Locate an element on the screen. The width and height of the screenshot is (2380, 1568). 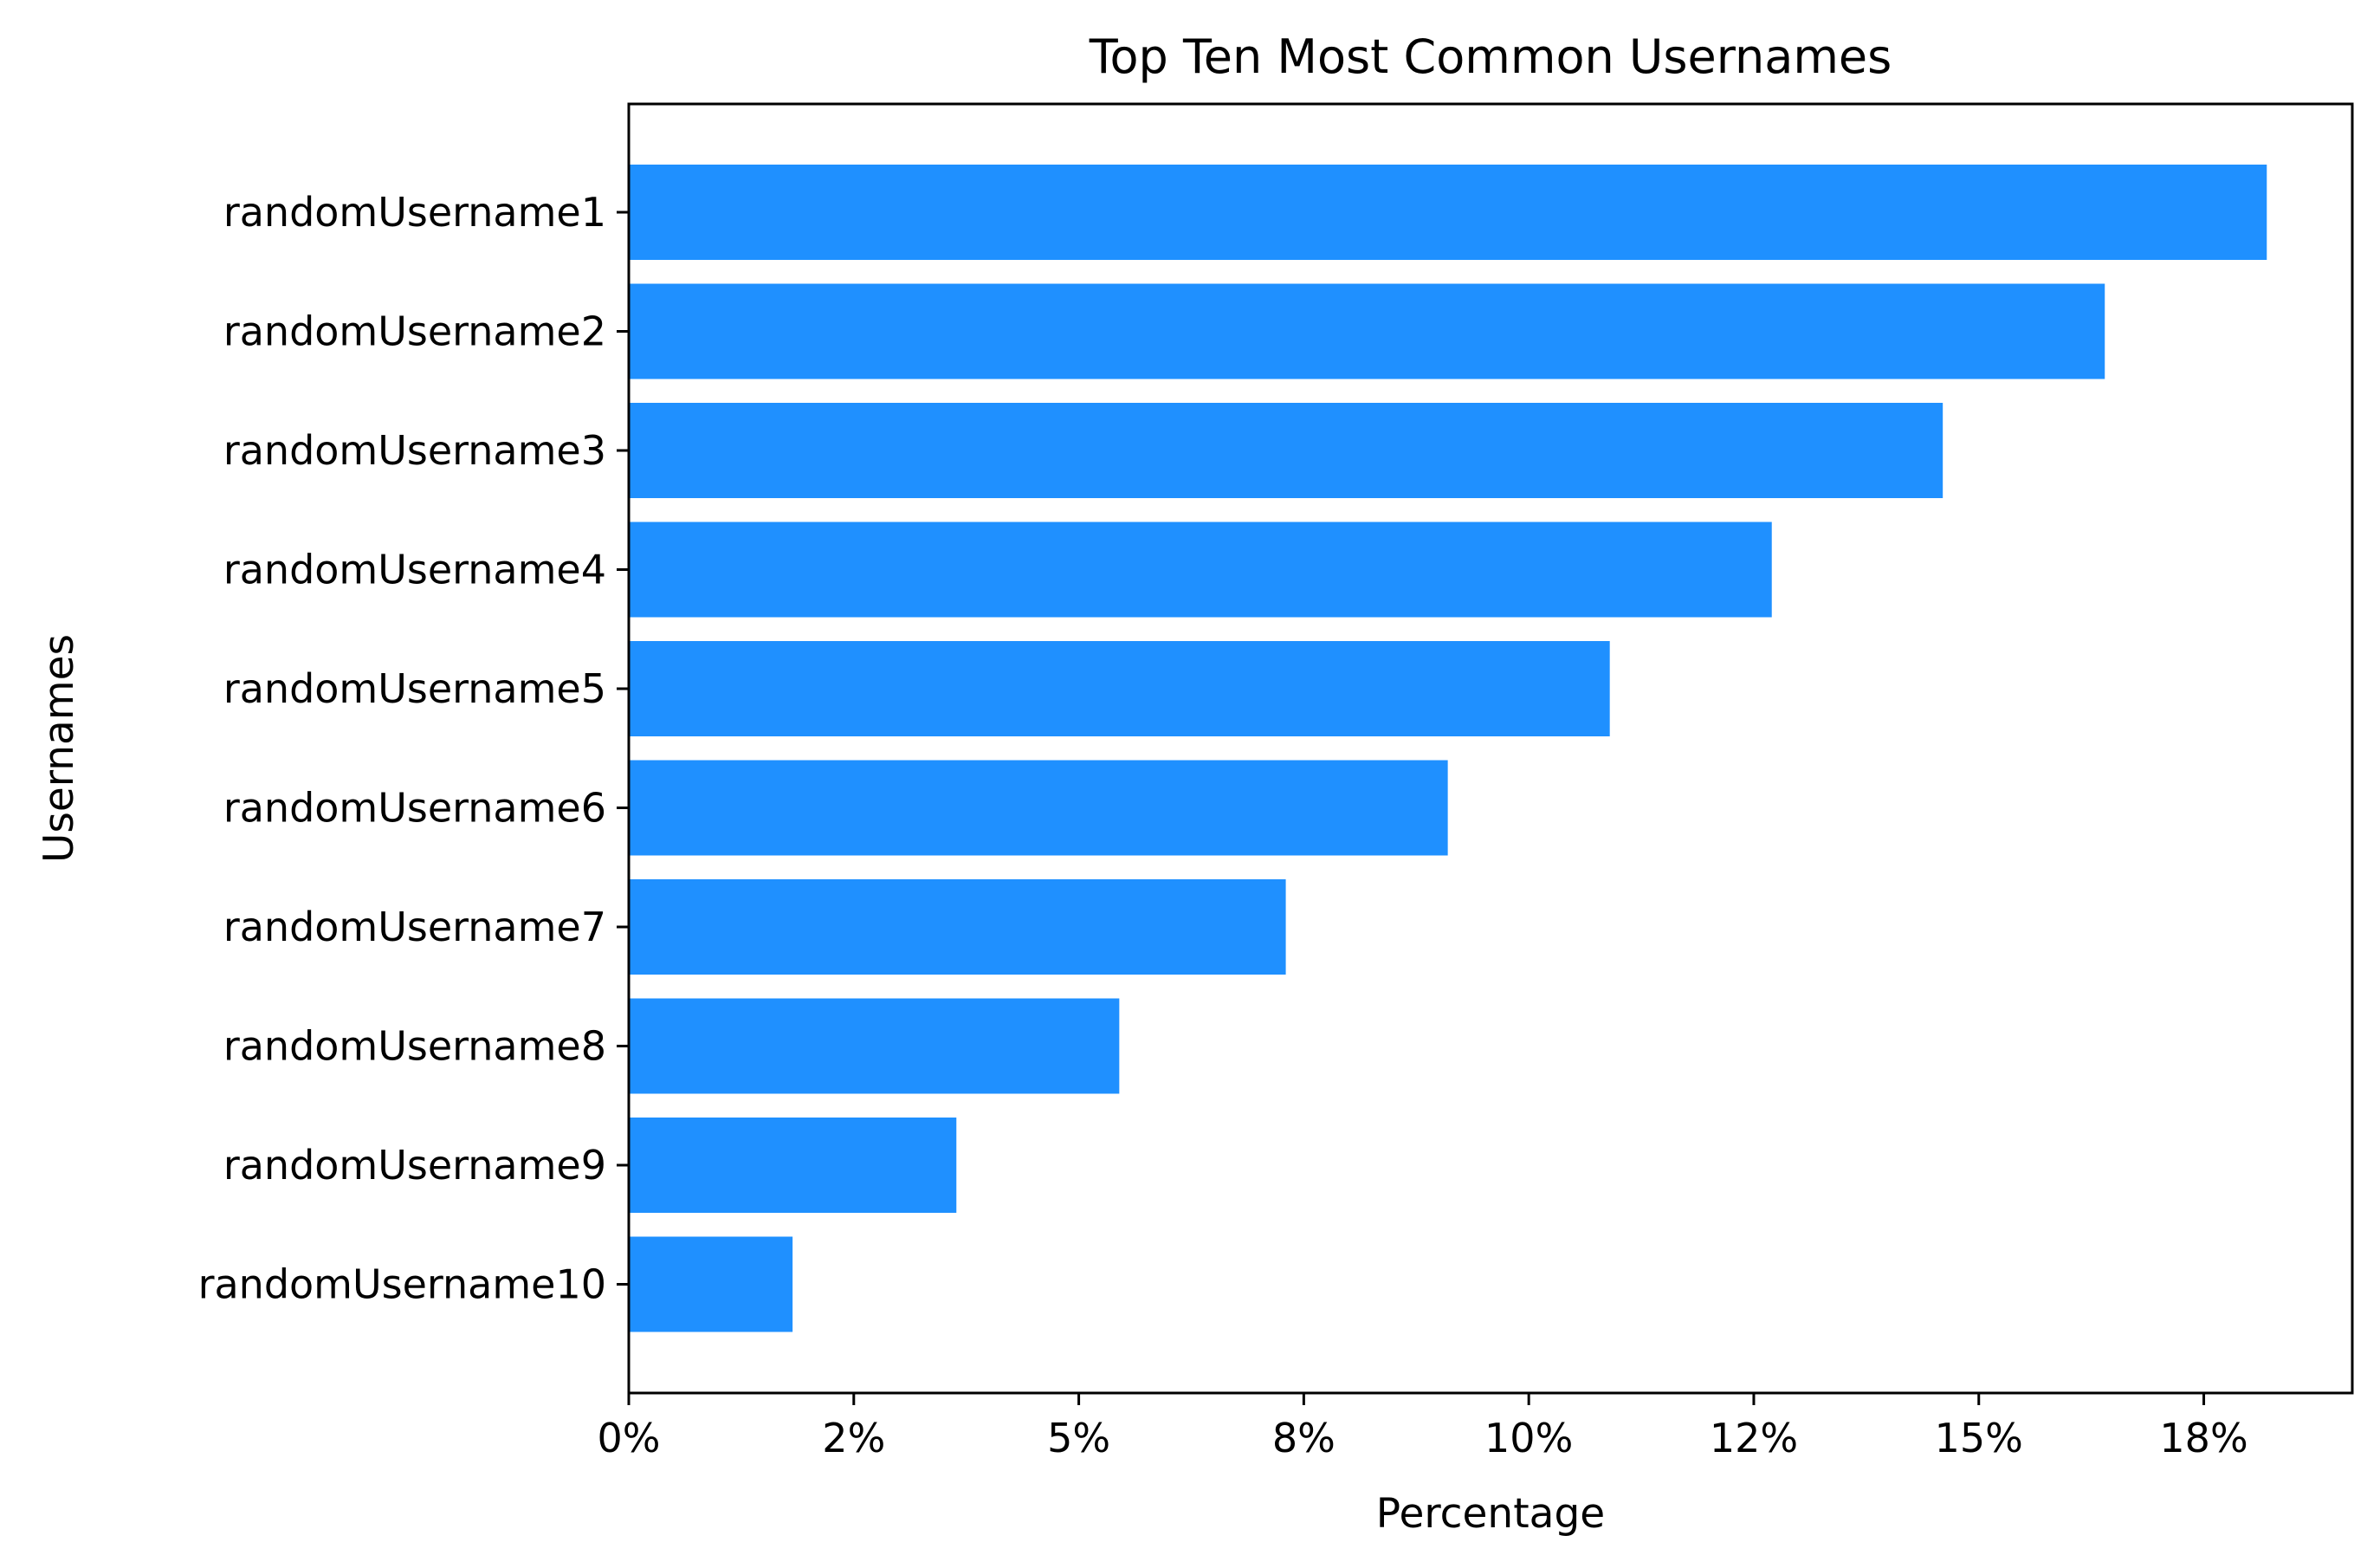
chart-title: Top Ten Most Common Usernames is located at coordinates (1490, 56).